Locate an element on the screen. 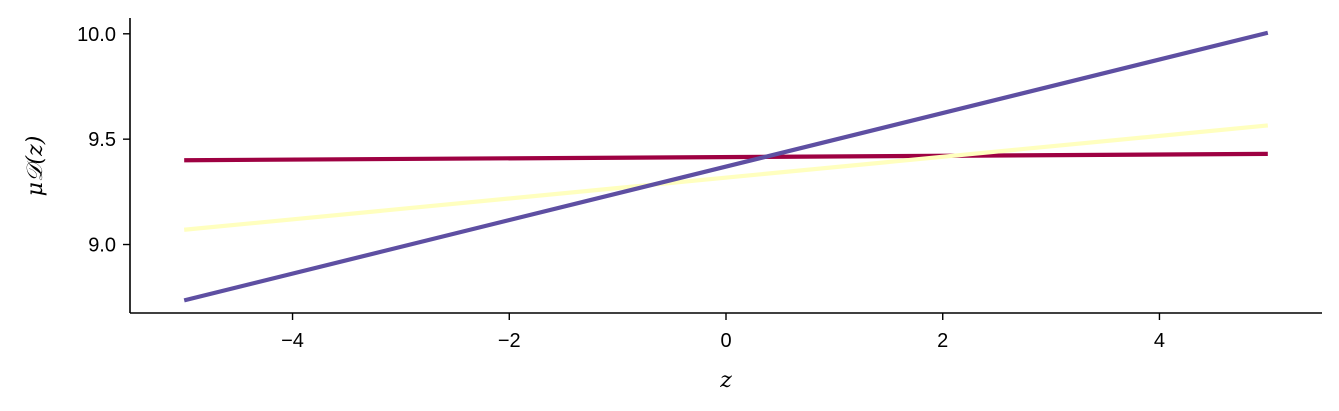  x-axis-label: z is located at coordinates (725, 380).